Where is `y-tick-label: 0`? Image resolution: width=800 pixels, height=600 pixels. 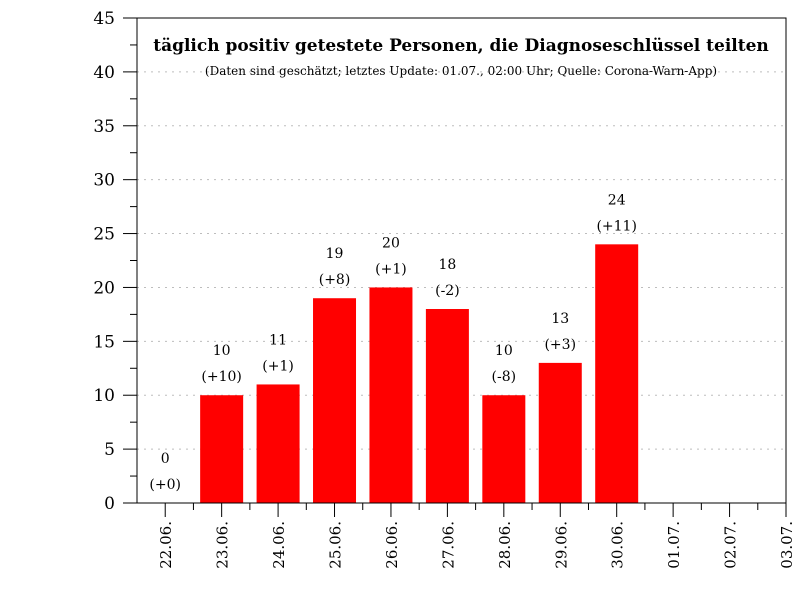 y-tick-label: 0 is located at coordinates (109, 504).